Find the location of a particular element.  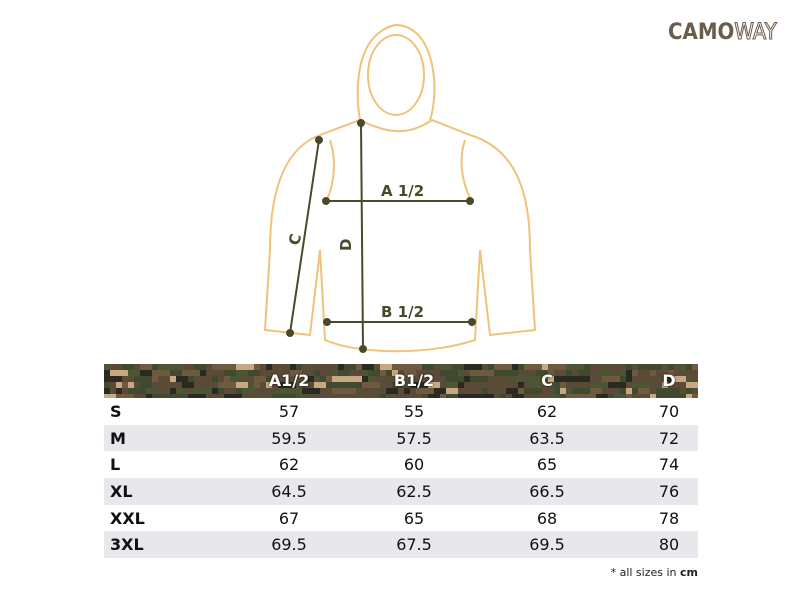

measure-d-line is located at coordinates (362, 236).